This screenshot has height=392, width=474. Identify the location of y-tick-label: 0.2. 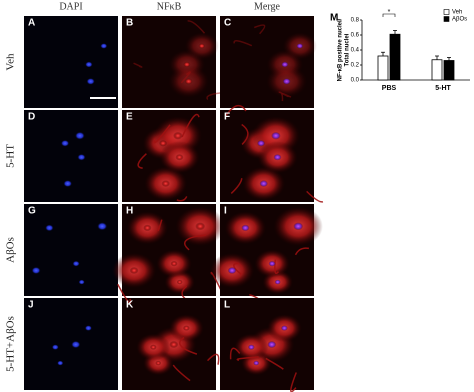
(355, 66).